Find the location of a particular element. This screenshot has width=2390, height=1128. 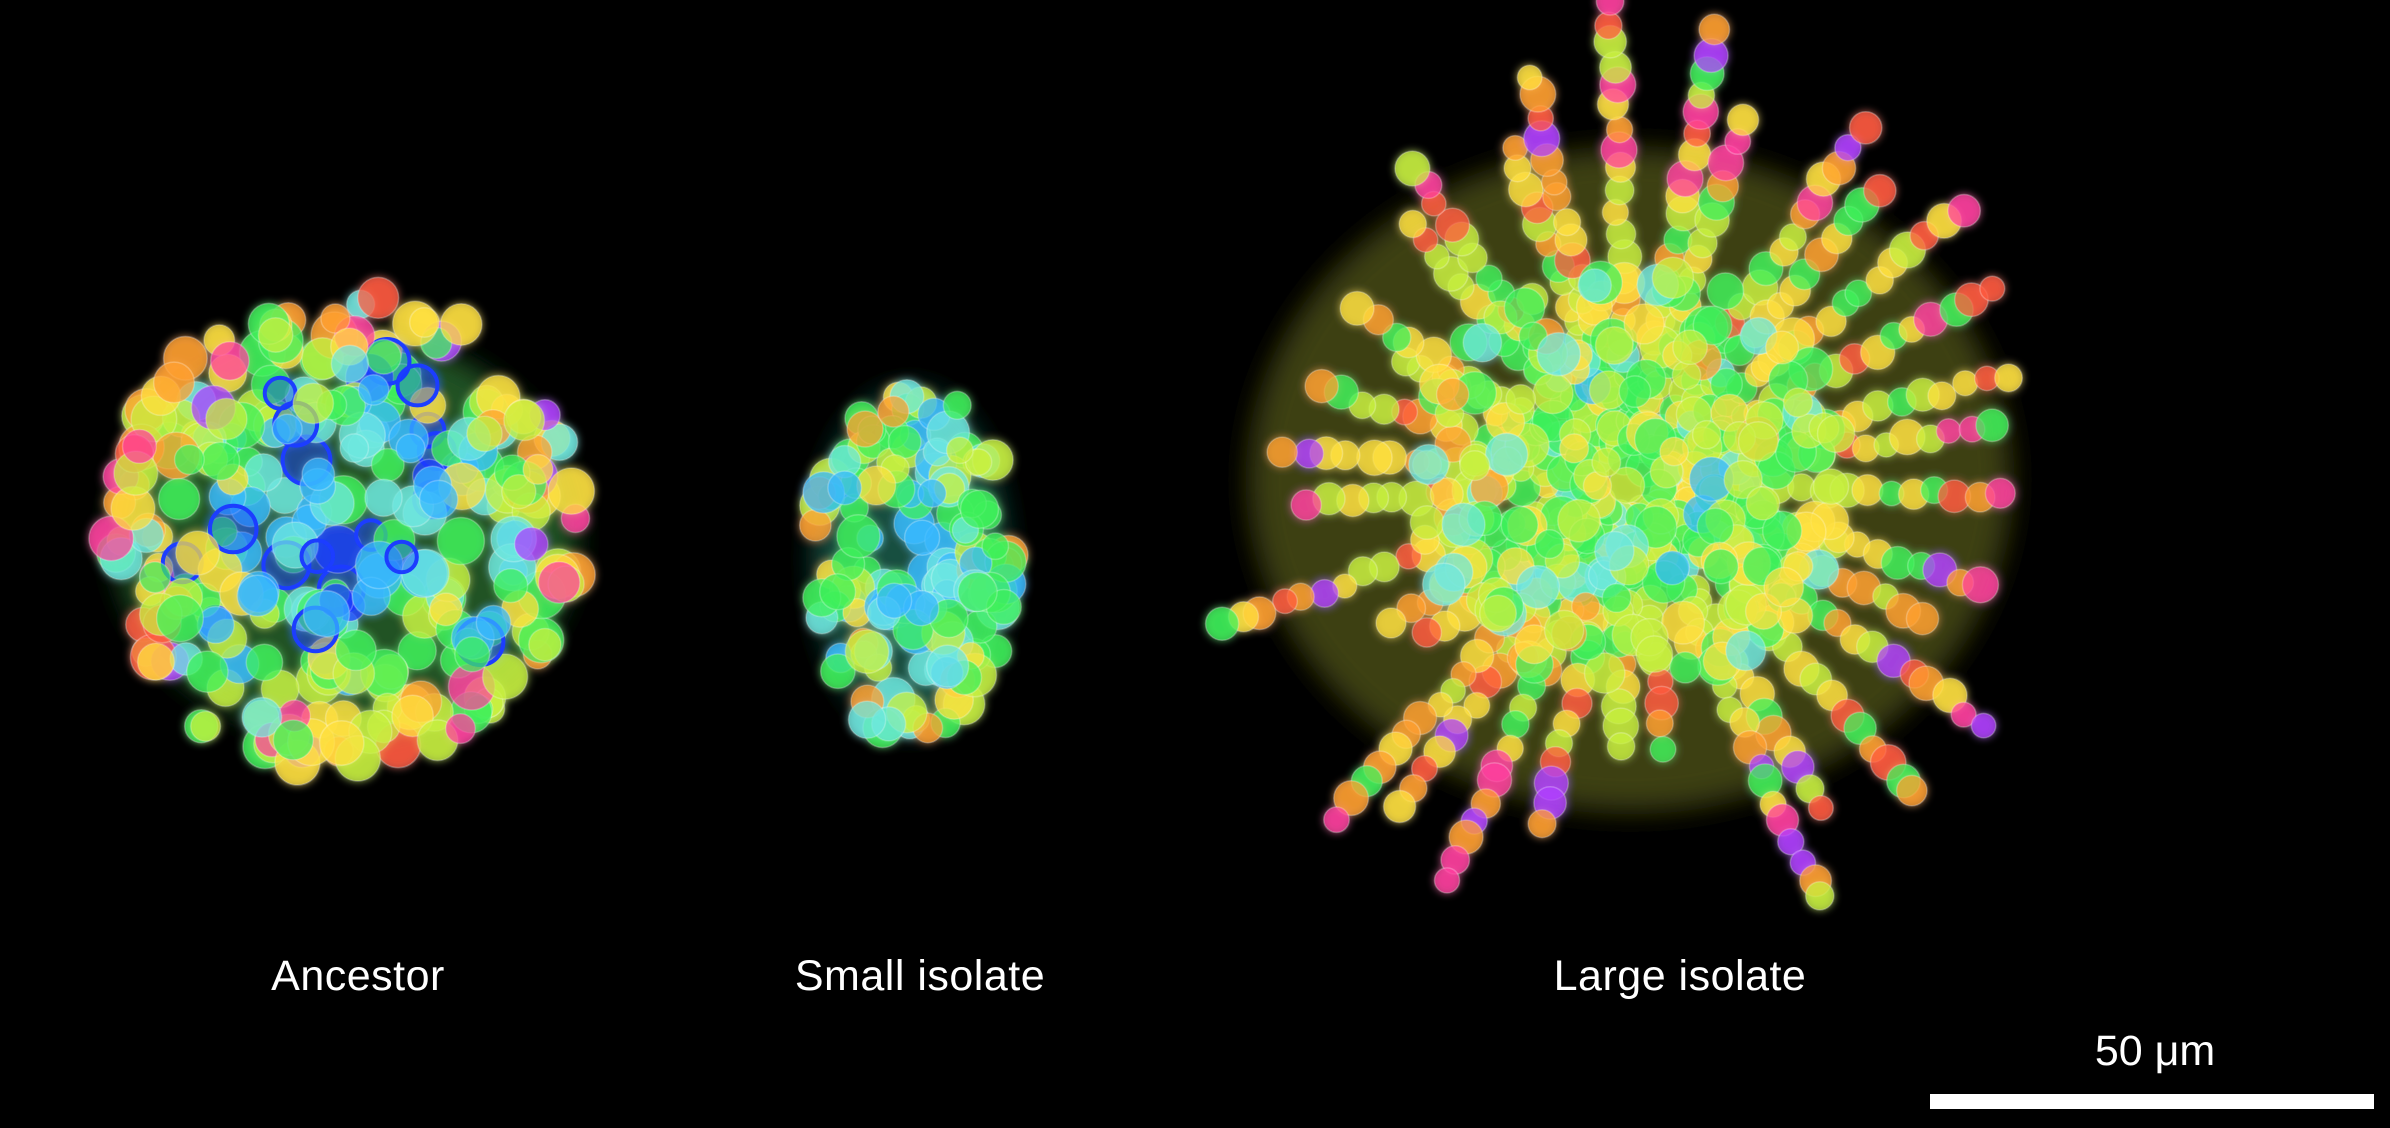

ancestor-label: Ancestor is located at coordinates (358, 976).